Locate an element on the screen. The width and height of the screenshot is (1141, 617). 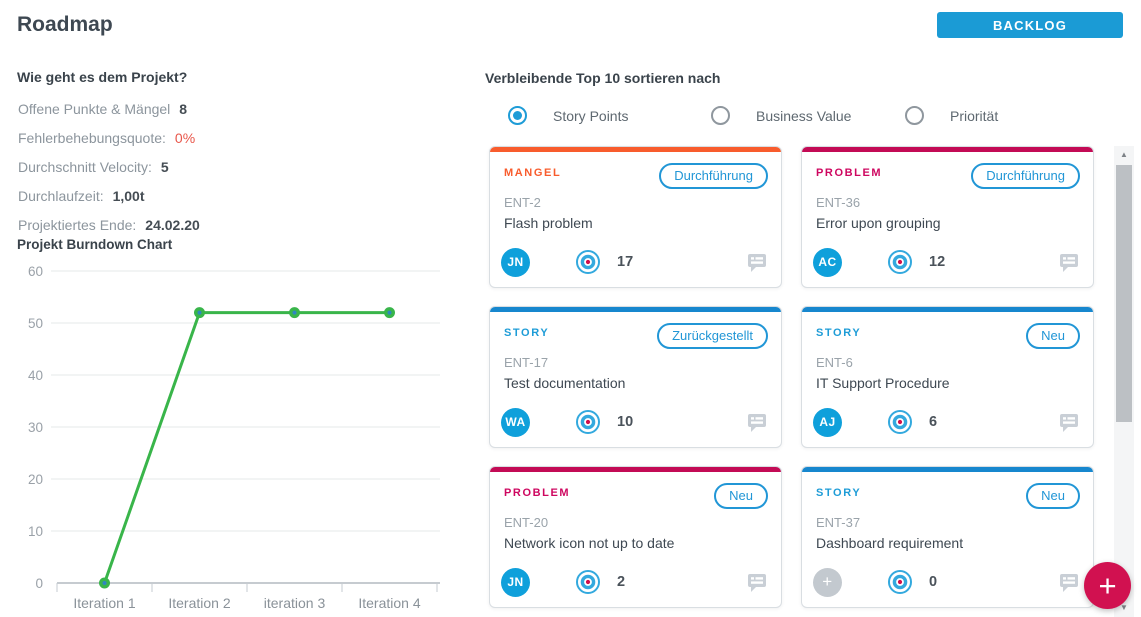
stat-velocity: Durchschnitt Velocity: 5 is located at coordinates (109, 173).